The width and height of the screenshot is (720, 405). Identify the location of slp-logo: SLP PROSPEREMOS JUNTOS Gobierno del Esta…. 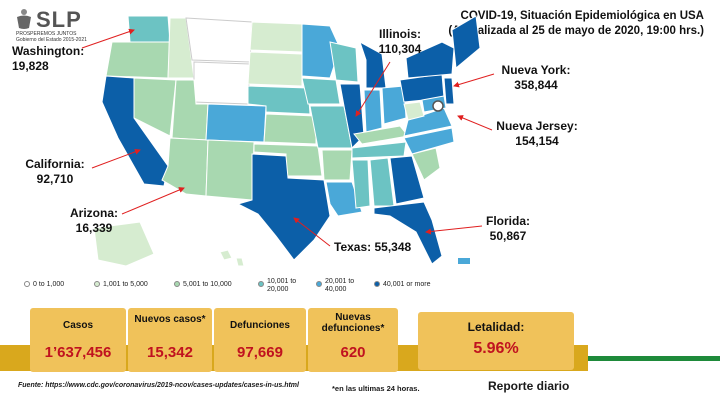
(73, 26).